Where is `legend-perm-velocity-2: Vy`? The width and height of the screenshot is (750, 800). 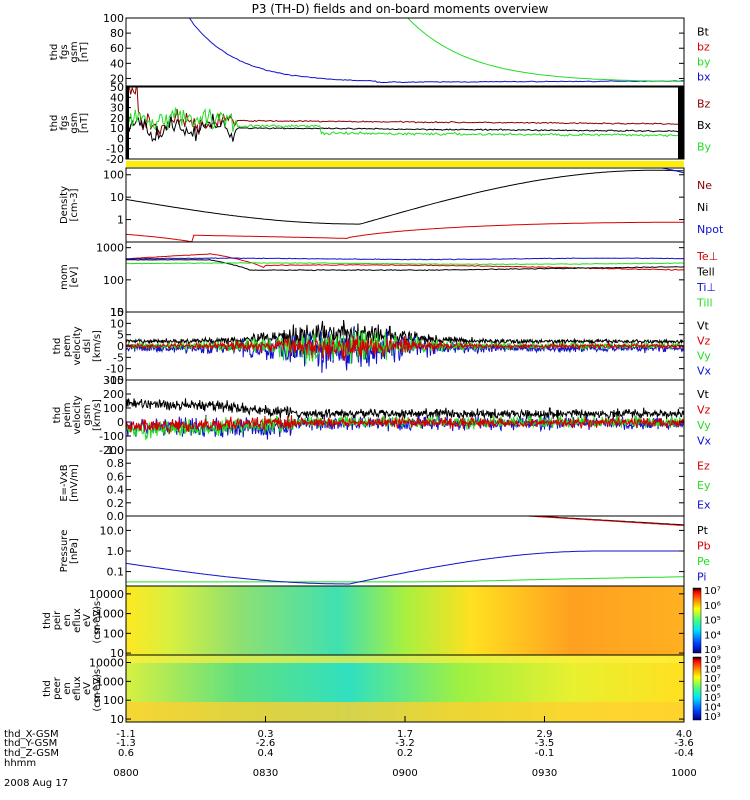 legend-perm-velocity-2: Vy is located at coordinates (704, 356).